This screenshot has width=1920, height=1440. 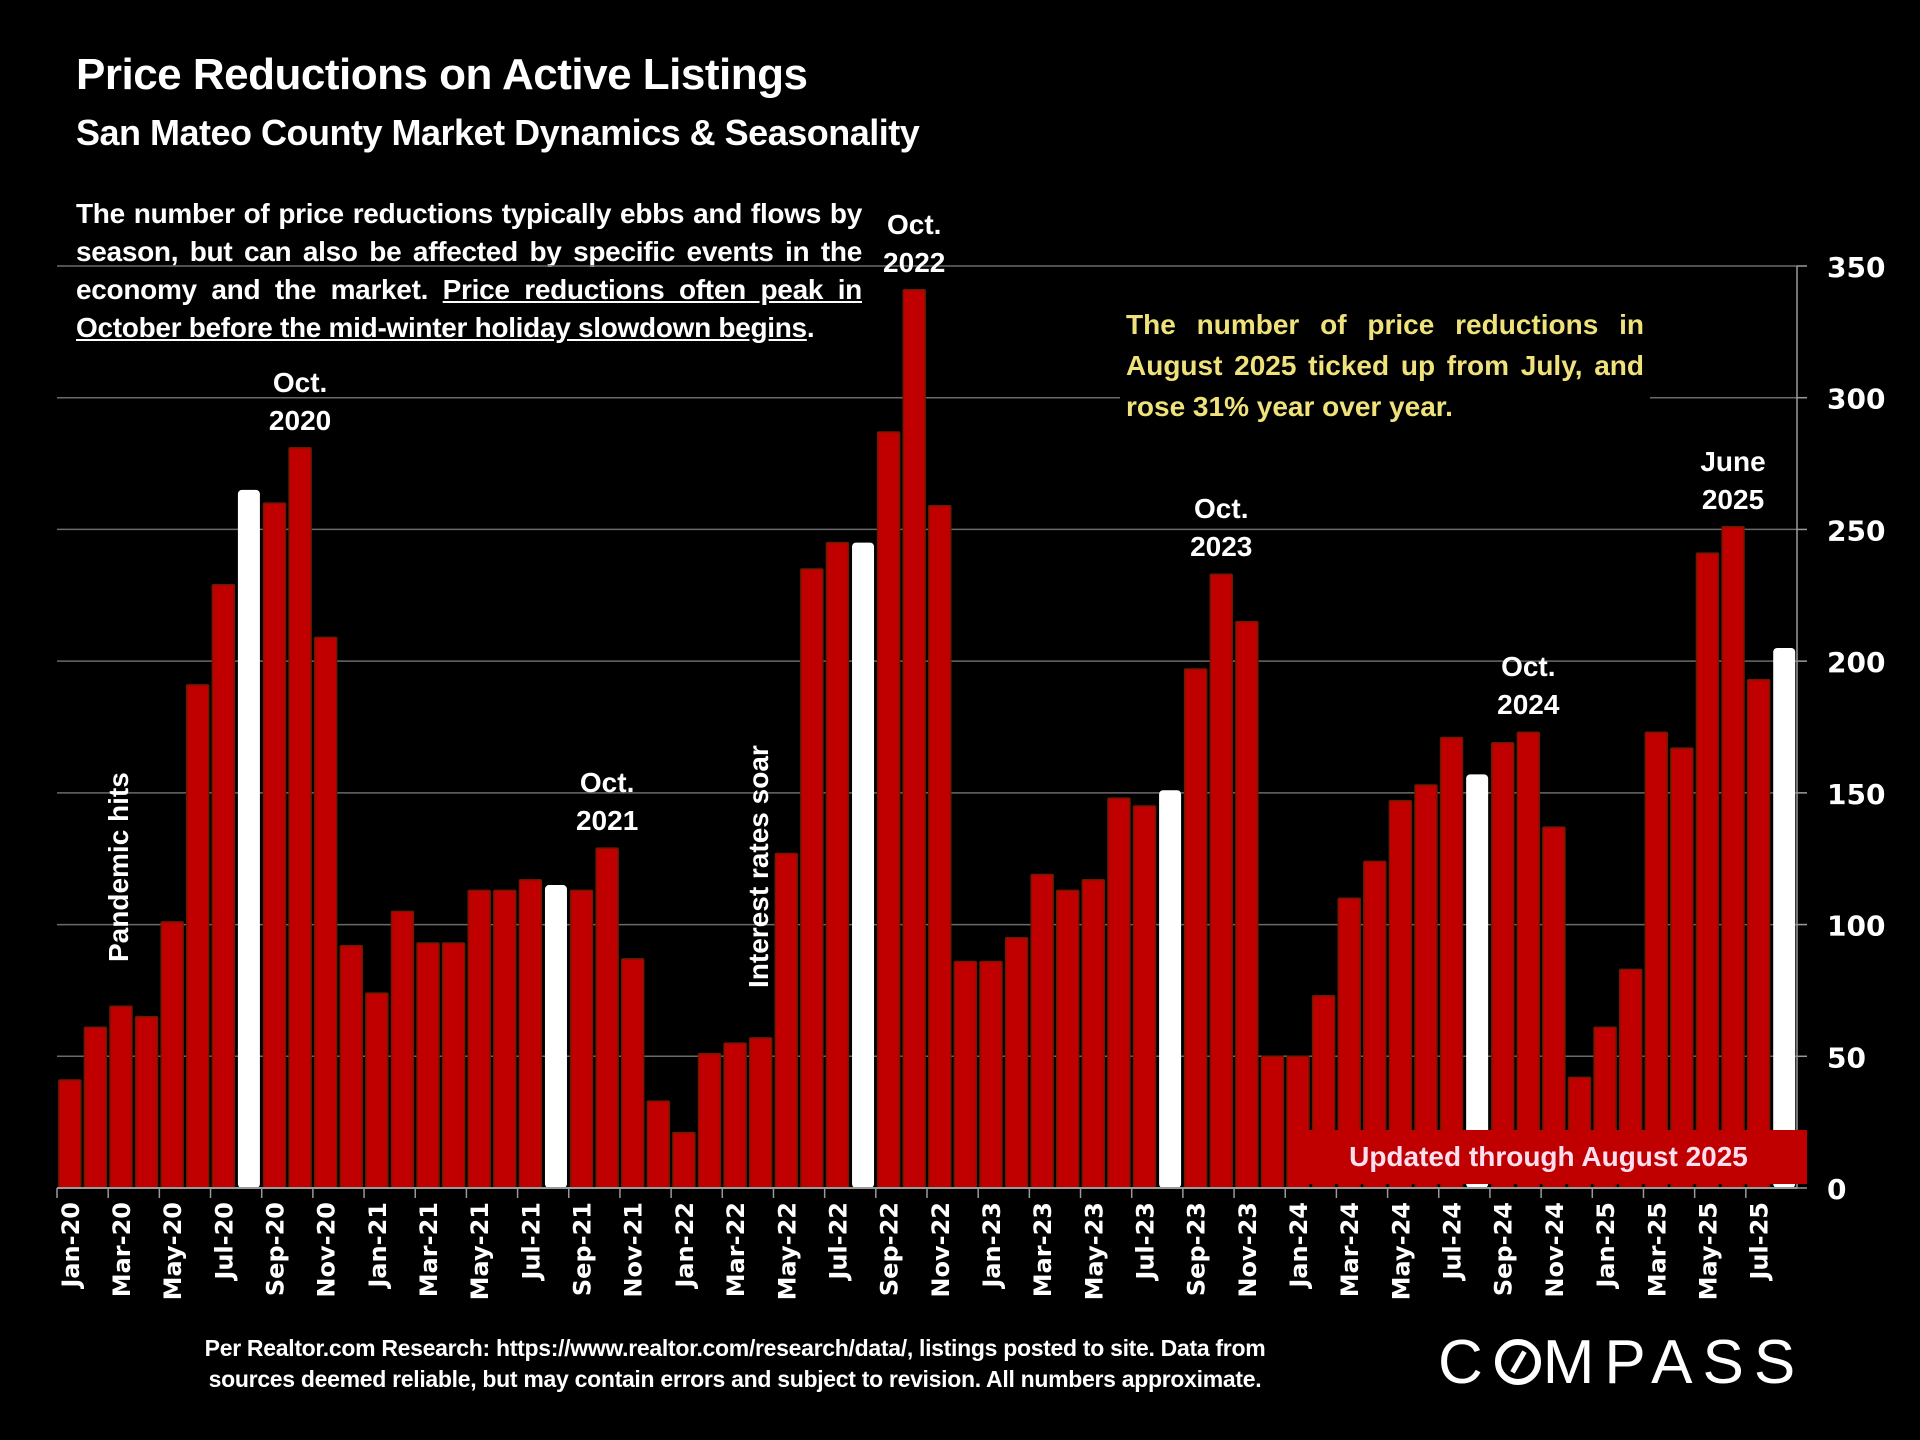 I want to click on annotation-line: 2022, so click(x=914, y=262).